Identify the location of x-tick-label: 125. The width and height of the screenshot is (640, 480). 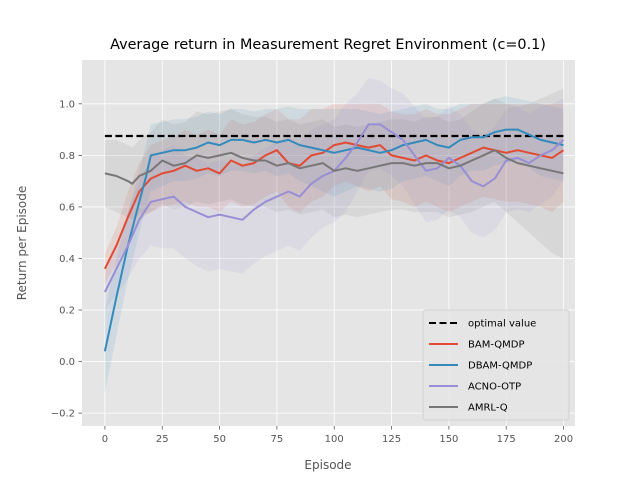
(391, 439).